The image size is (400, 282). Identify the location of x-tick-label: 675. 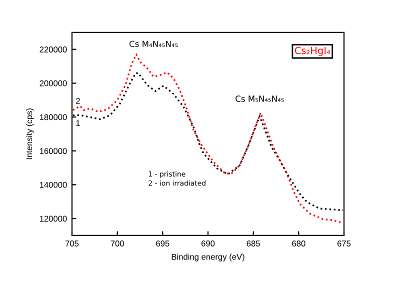
(344, 243).